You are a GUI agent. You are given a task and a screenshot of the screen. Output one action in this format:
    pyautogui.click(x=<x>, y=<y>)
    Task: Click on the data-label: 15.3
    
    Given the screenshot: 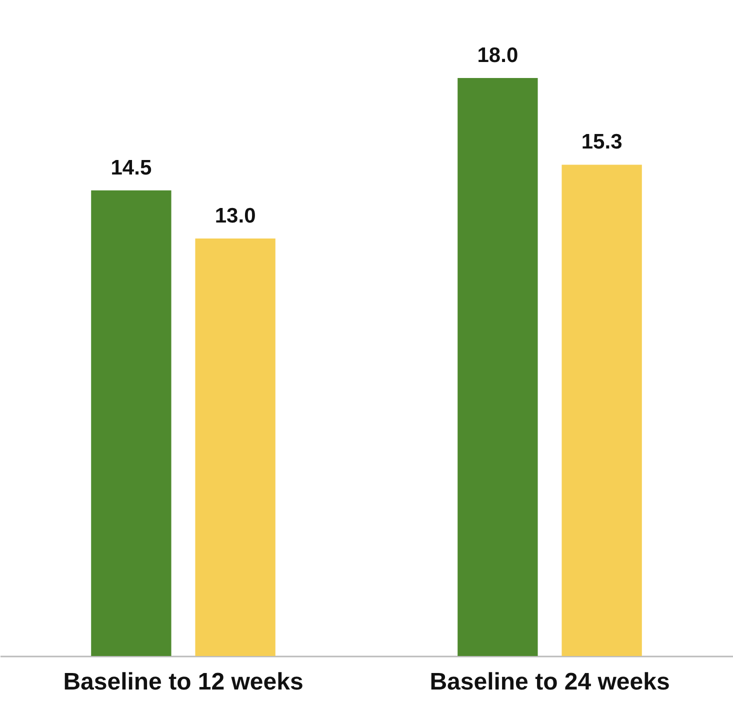 What is the action you would take?
    pyautogui.click(x=601, y=142)
    